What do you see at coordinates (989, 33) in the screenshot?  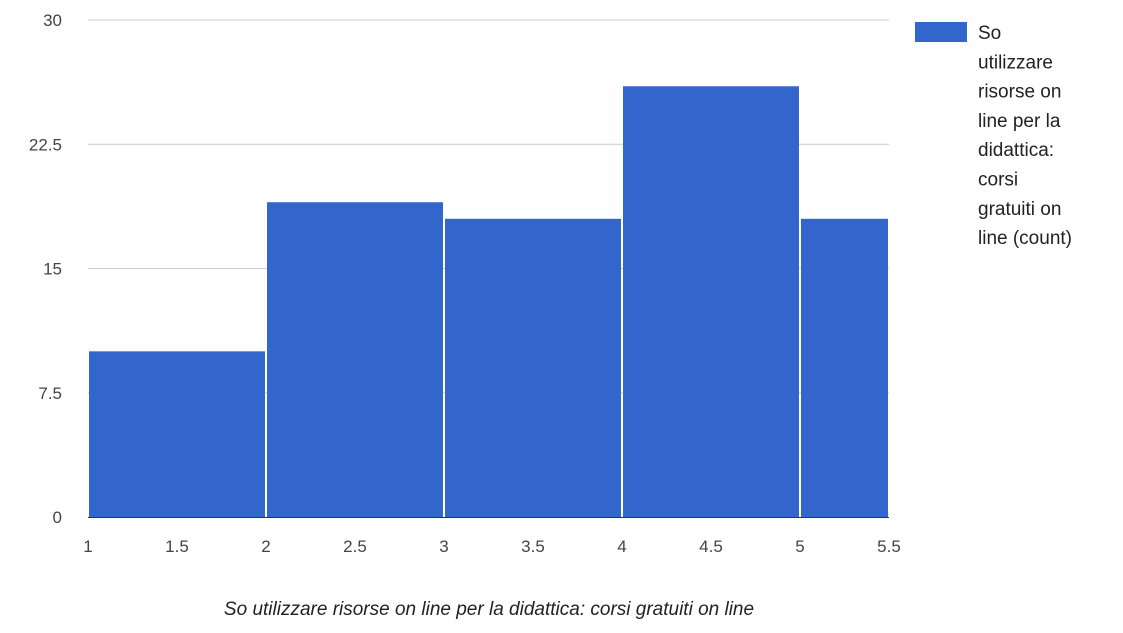 I see `legend-label-line: So` at bounding box center [989, 33].